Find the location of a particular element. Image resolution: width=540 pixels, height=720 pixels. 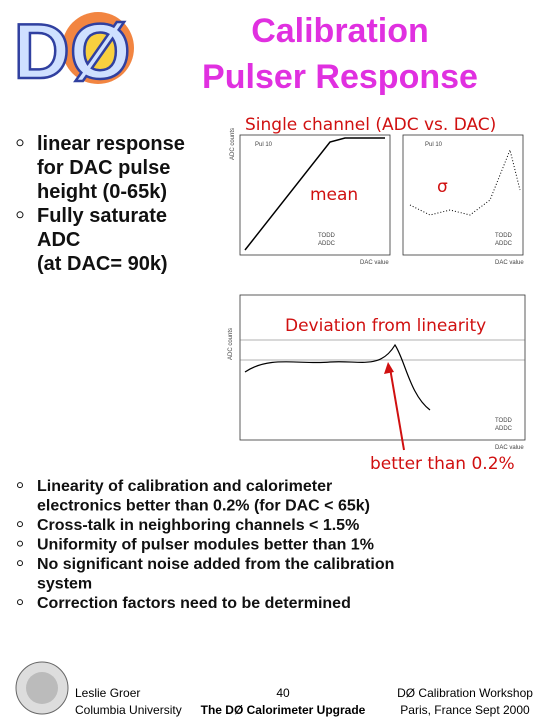

precision-label: better than 0.2% is located at coordinates (442, 464).